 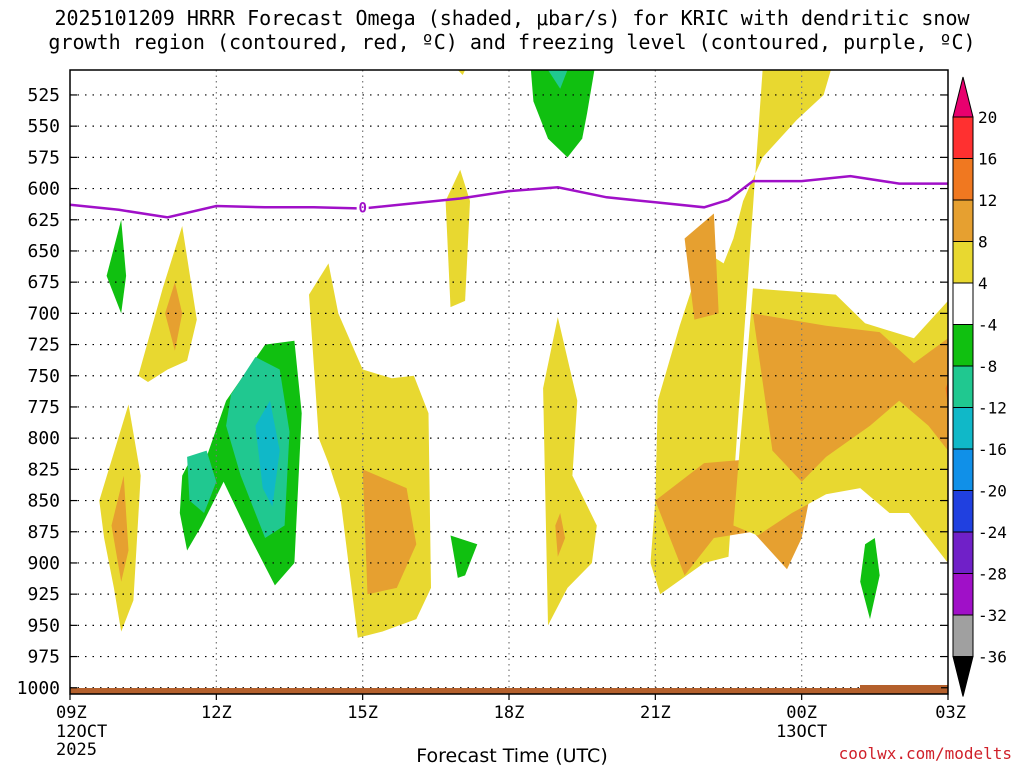 I want to click on pressure-tick-label: 750, so click(x=43, y=376).